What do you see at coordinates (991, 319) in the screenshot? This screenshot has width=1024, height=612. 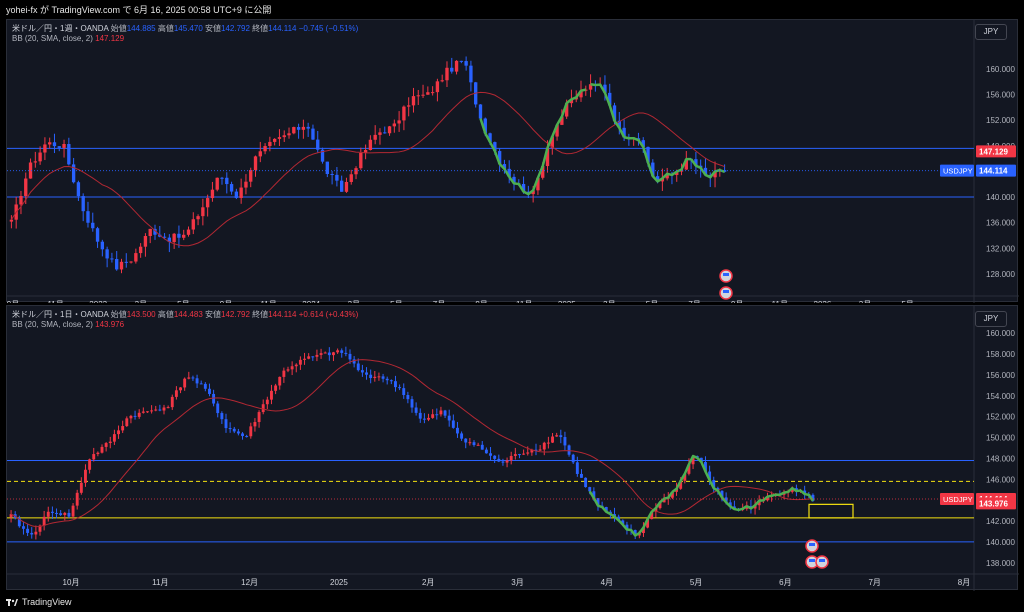 I see `currency-button: JPY` at bounding box center [991, 319].